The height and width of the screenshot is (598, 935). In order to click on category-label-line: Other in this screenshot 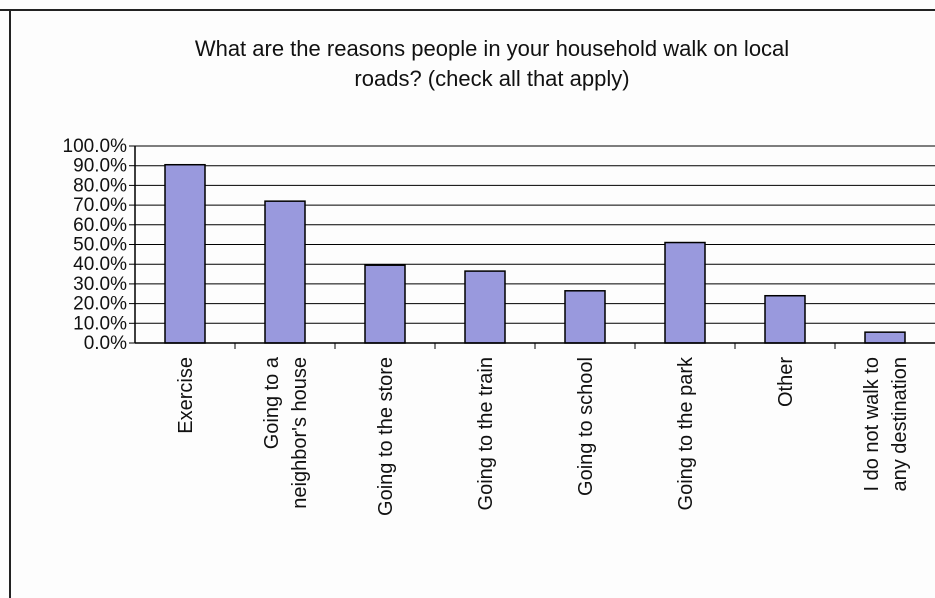, I will do `click(786, 382)`.